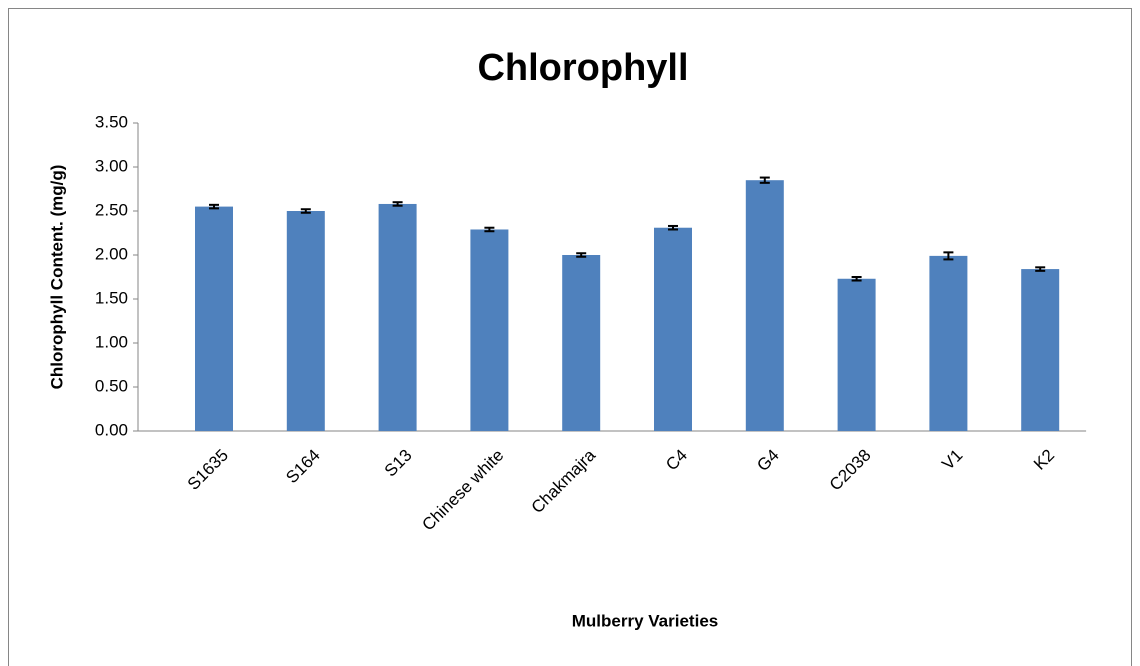 Image resolution: width=1140 pixels, height=666 pixels. Describe the element at coordinates (56, 277) in the screenshot. I see `y-axis-label: Chlorophyll Content. (mg/g)` at that location.